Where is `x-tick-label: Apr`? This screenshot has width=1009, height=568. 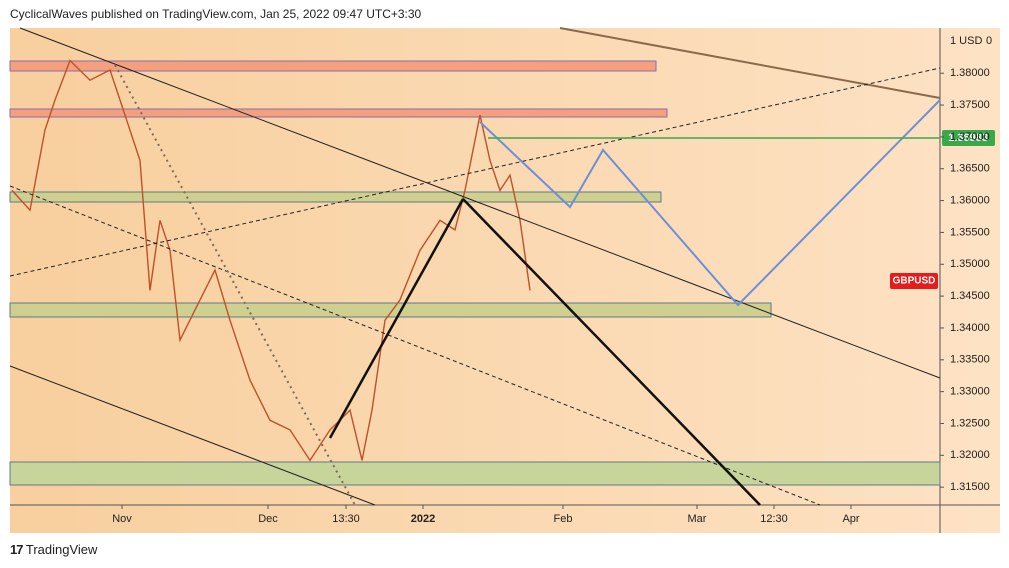 x-tick-label: Apr is located at coordinates (850, 519).